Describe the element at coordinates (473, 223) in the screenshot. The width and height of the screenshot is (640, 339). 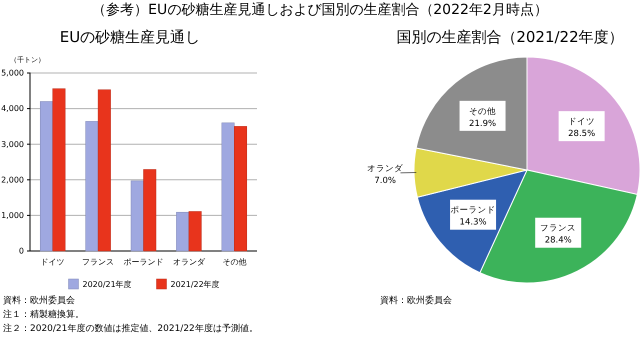
I see `data-label: 14.3%` at that location.